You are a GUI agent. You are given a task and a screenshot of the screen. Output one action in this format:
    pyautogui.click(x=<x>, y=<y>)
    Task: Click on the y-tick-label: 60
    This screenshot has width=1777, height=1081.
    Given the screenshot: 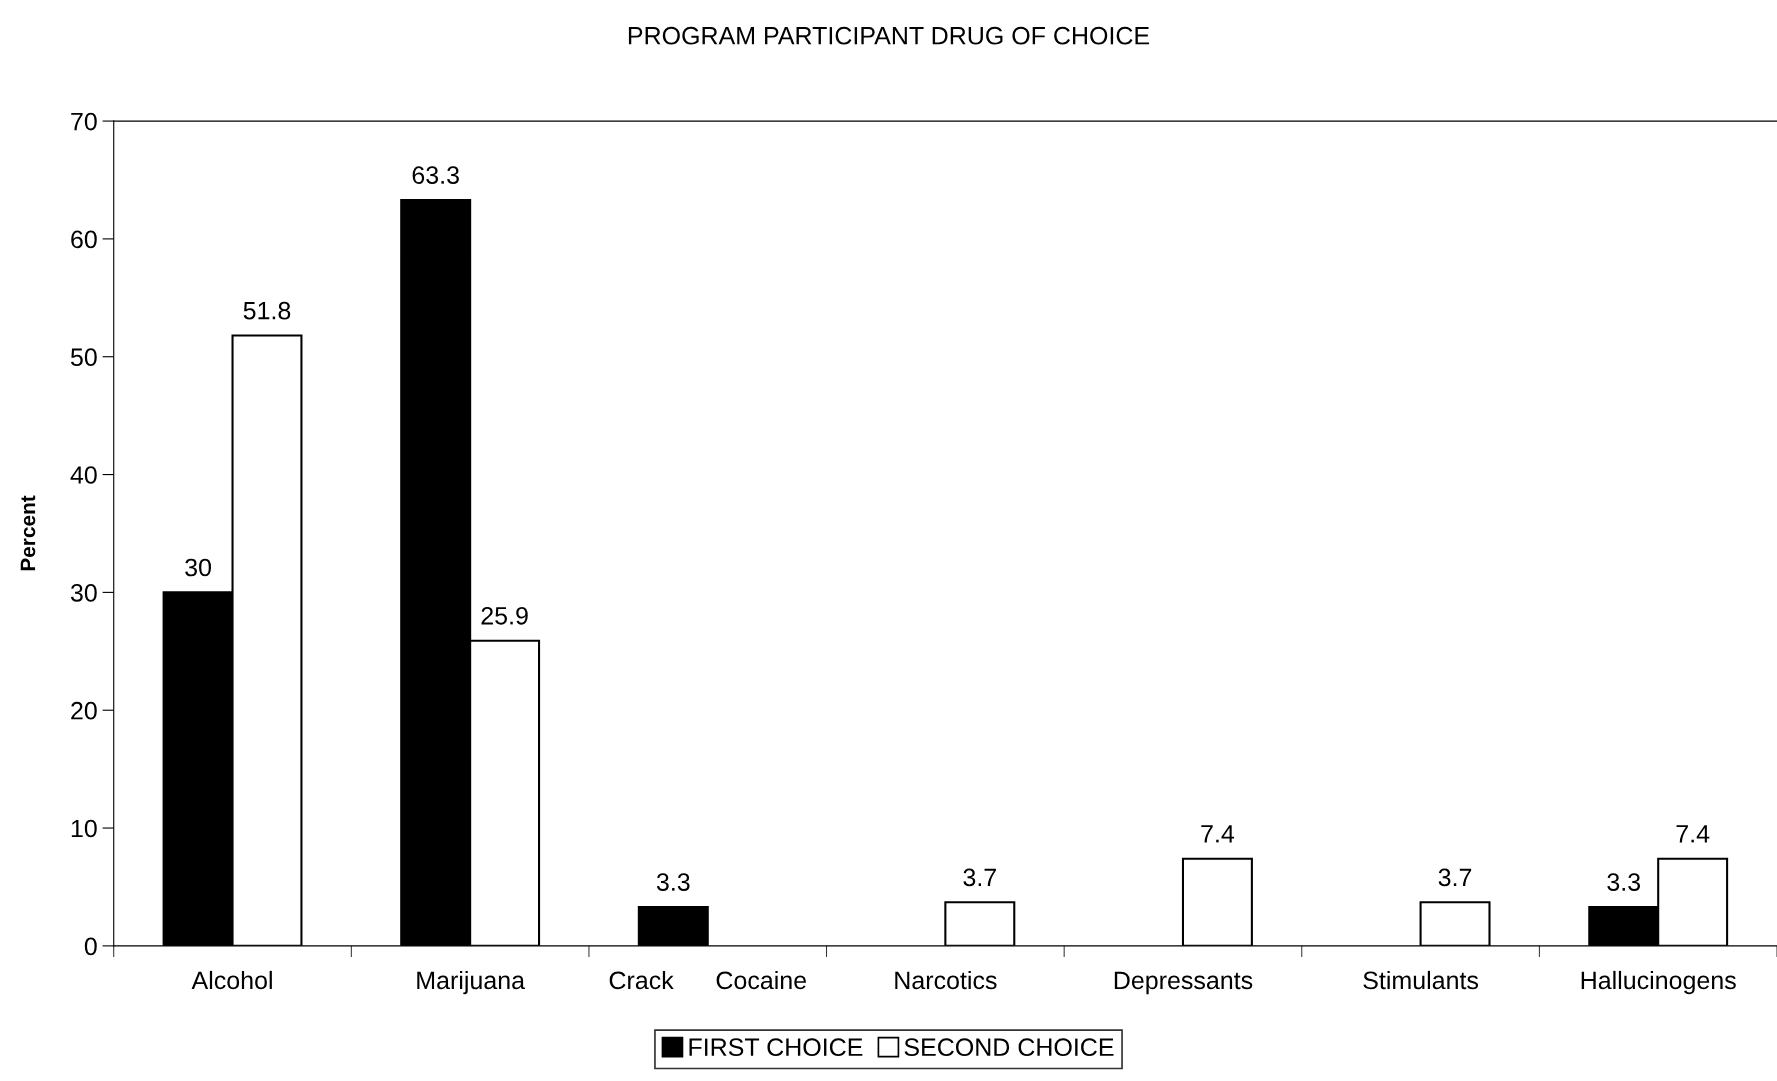 What is the action you would take?
    pyautogui.click(x=84, y=239)
    